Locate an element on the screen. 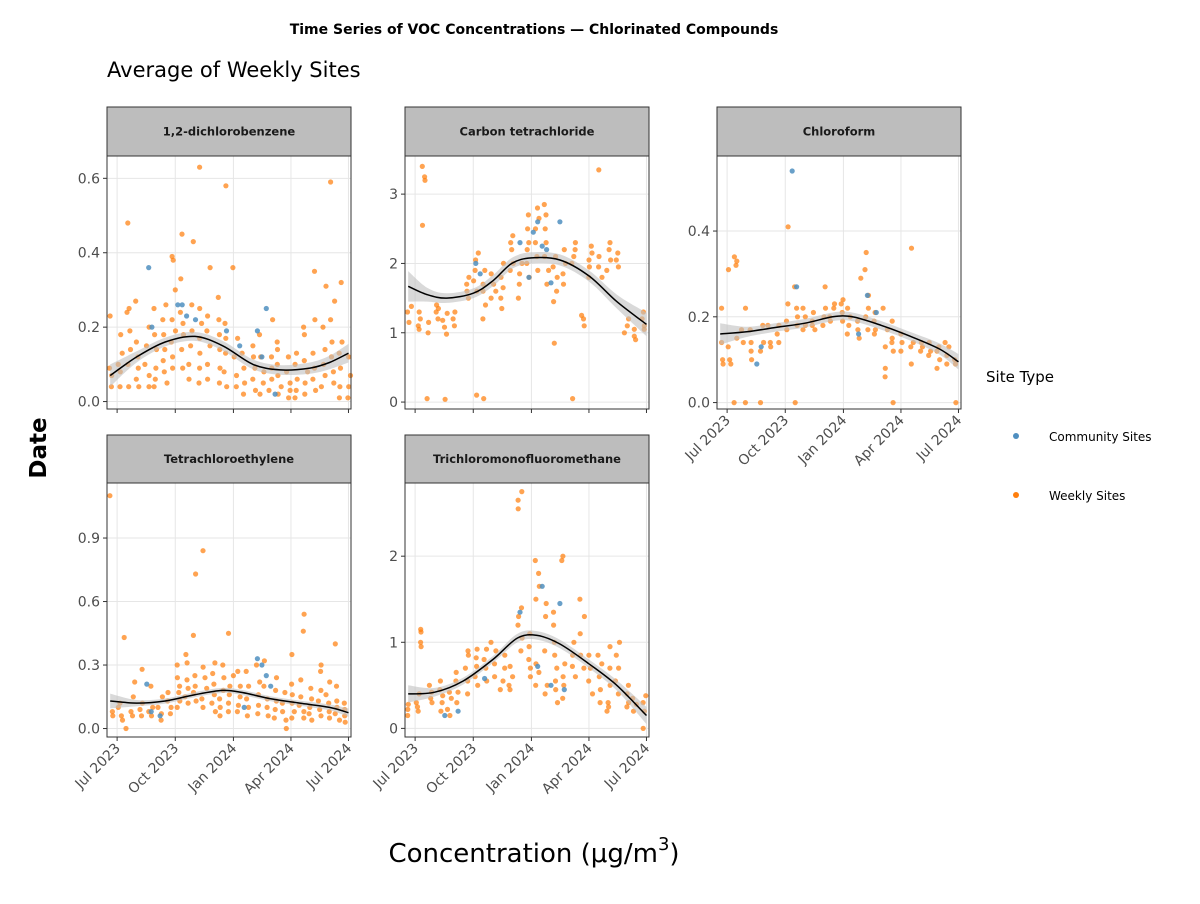  smooth-confidence-band is located at coordinates (229, 359).